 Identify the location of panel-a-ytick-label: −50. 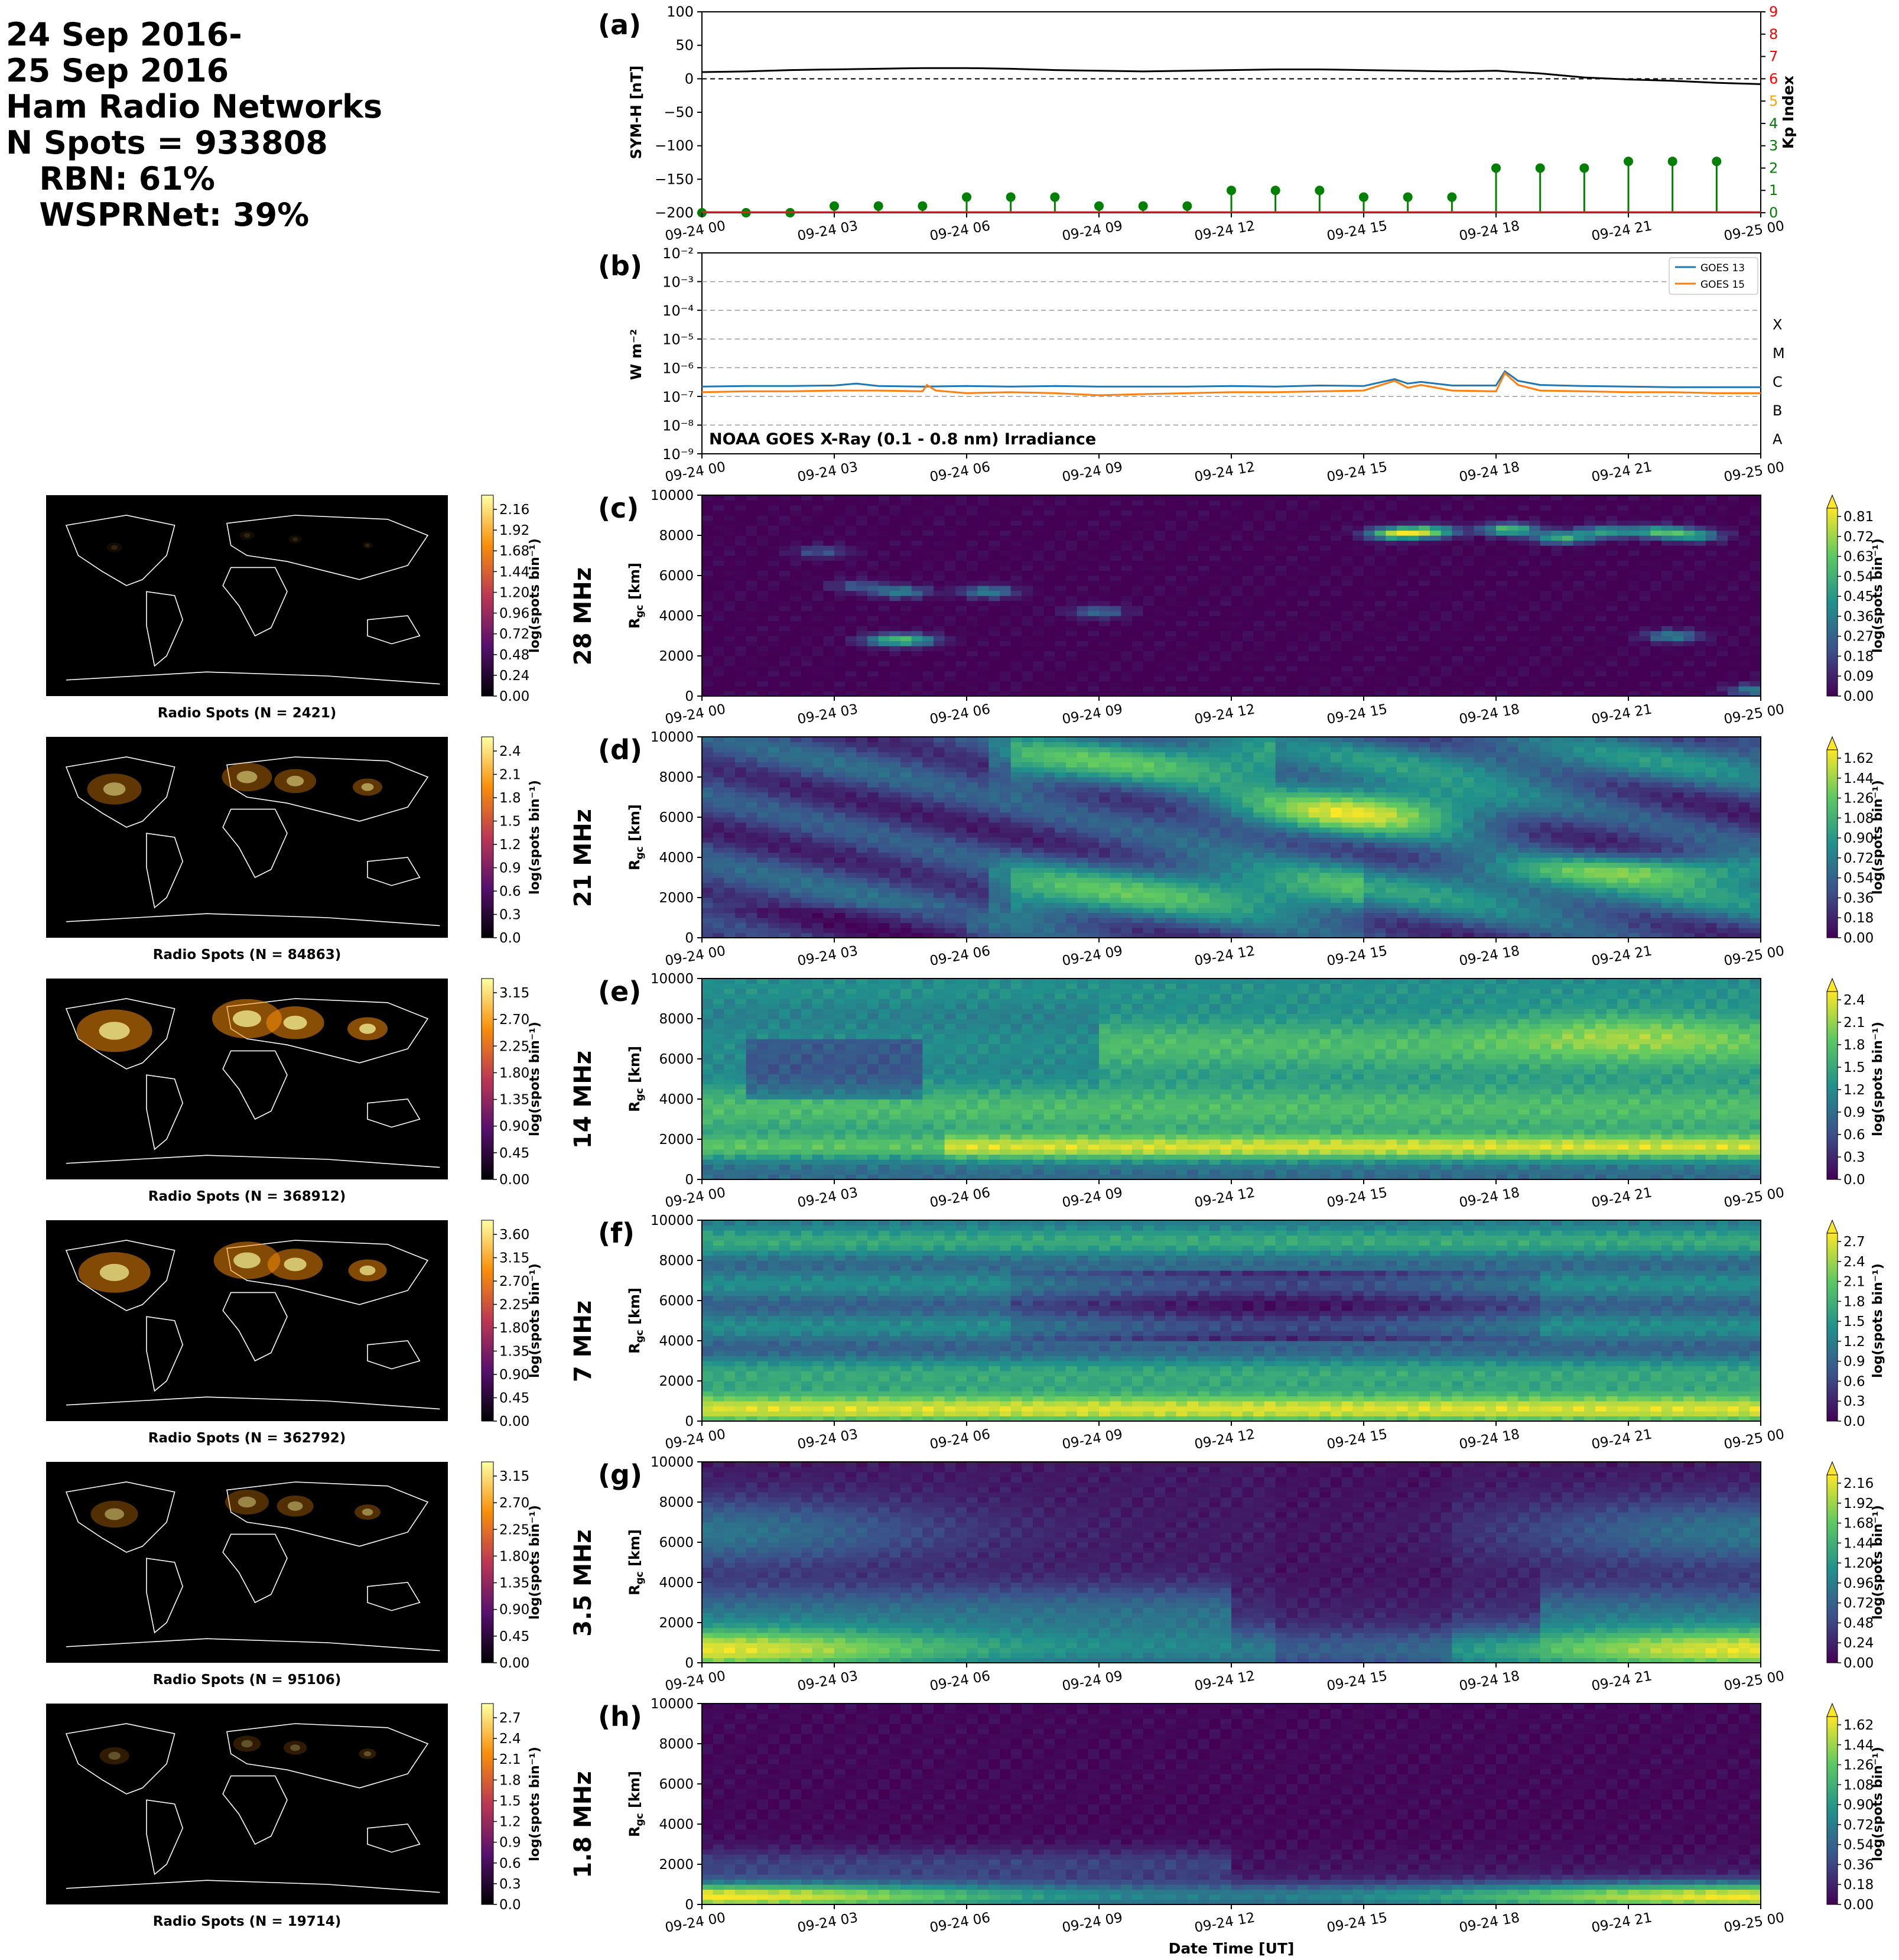
(679, 112).